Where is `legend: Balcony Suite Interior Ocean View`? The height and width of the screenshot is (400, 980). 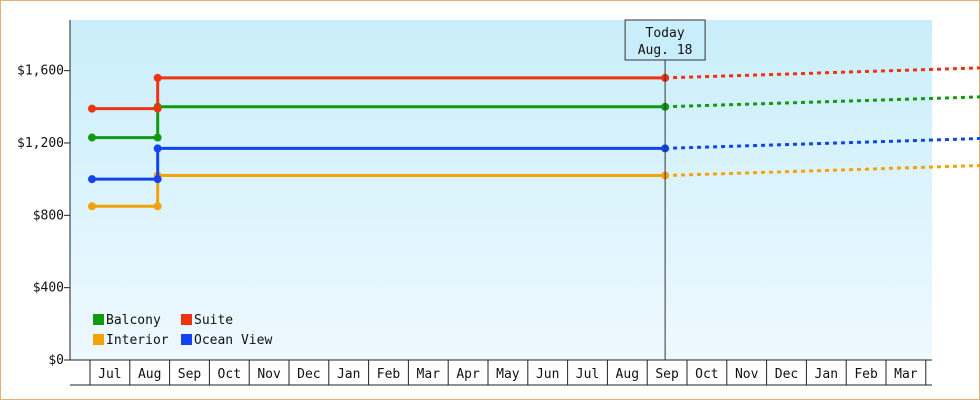
legend: Balcony Suite Interior Ocean View is located at coordinates (182, 330).